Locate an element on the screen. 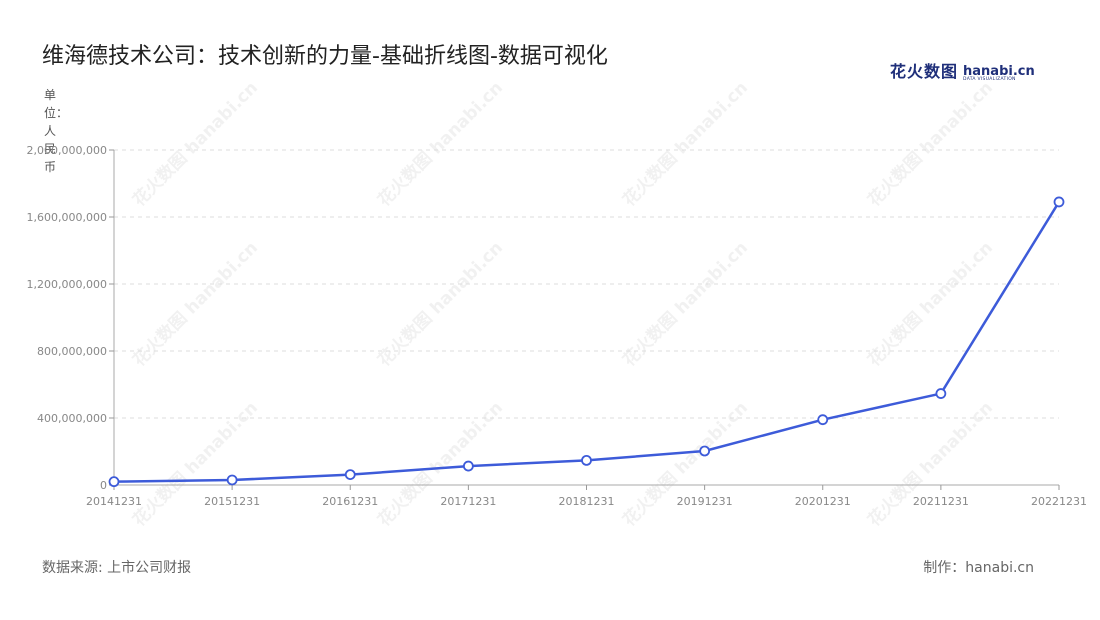 The height and width of the screenshot is (620, 1100). brand-logo: 花火数图 hanabi.cn DATA VISUALIZATION is located at coordinates (962, 70).